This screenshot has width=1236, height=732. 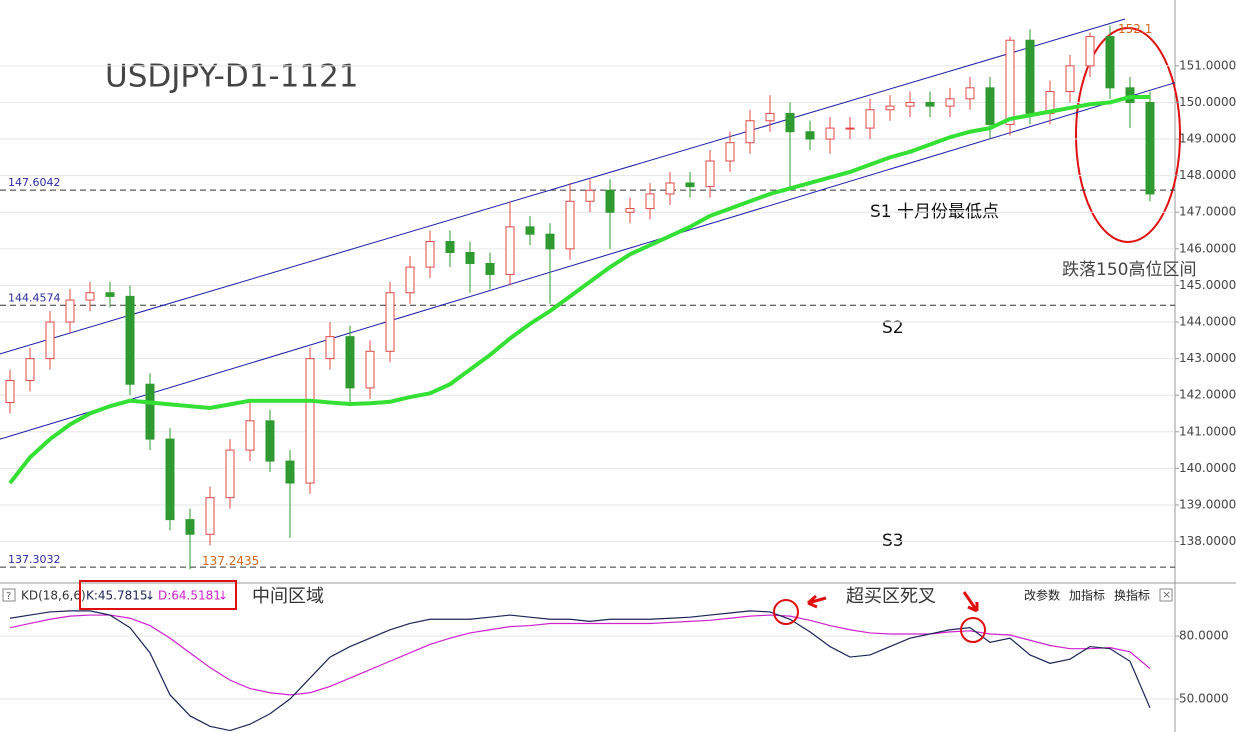 I want to click on y-tick-label: 147.0000, so click(x=1207, y=212).